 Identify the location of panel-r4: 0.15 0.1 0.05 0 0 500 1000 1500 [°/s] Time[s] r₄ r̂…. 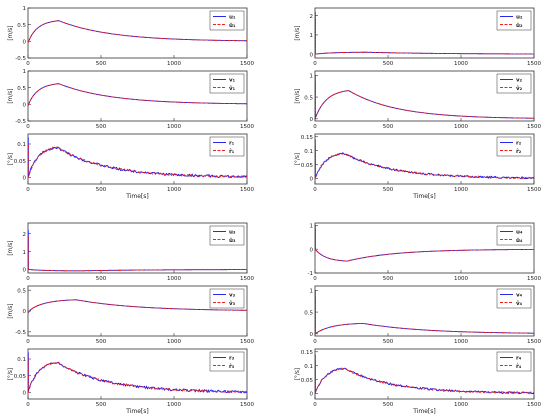
(418, 381).